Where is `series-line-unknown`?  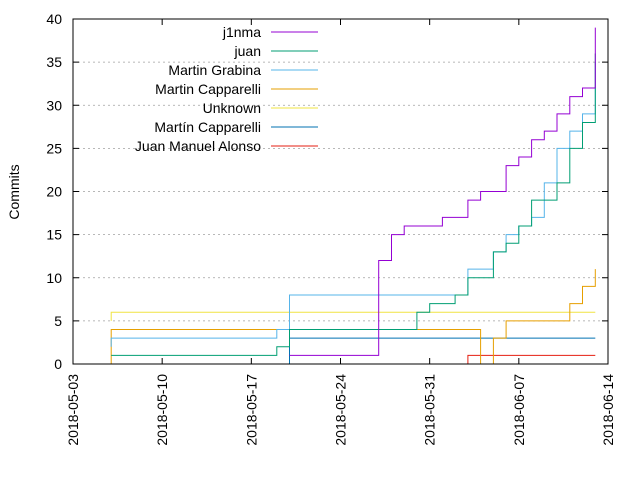
series-line-unknown is located at coordinates (353, 316).